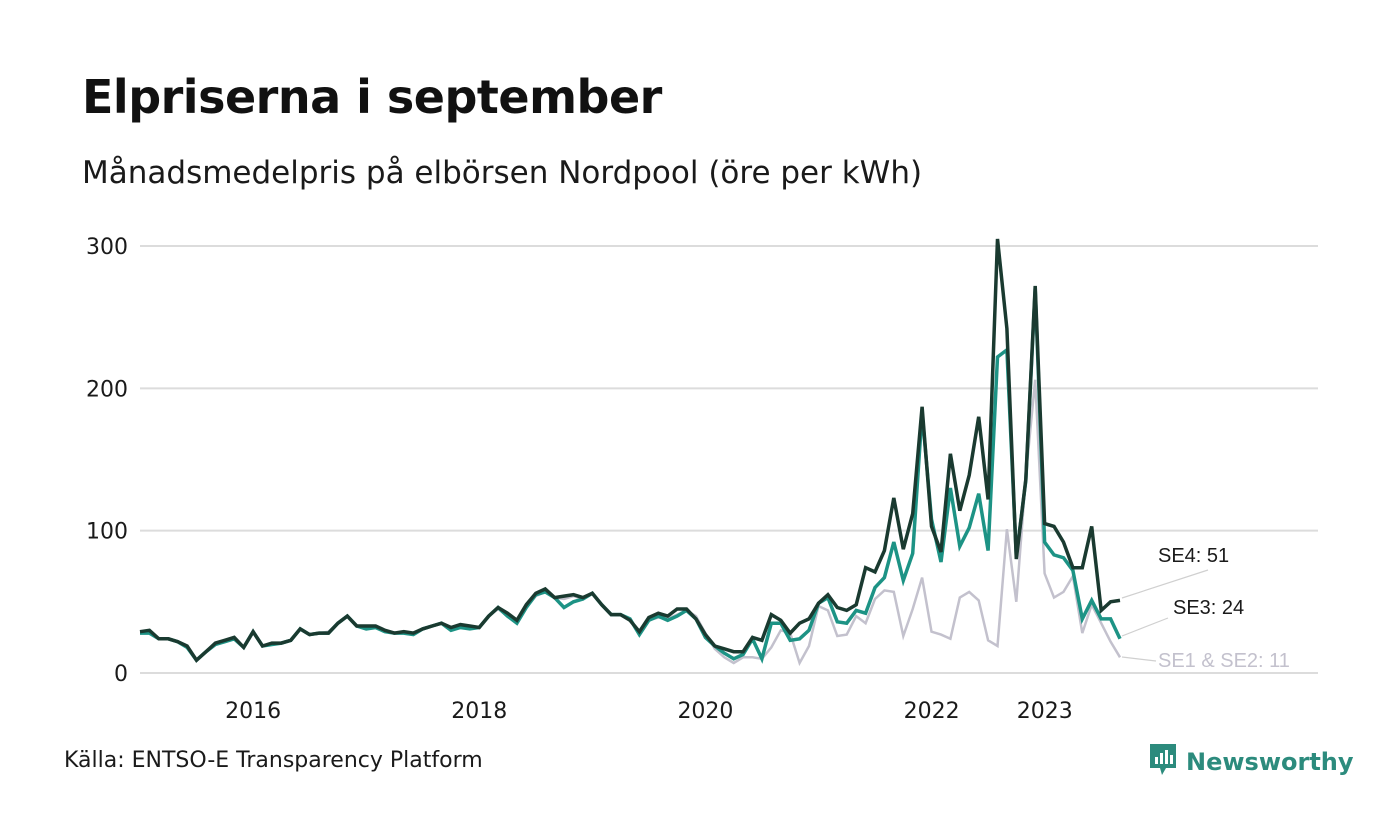 Image resolution: width=1400 pixels, height=840 pixels. I want to click on x-tick-label: 2020, so click(705, 711).